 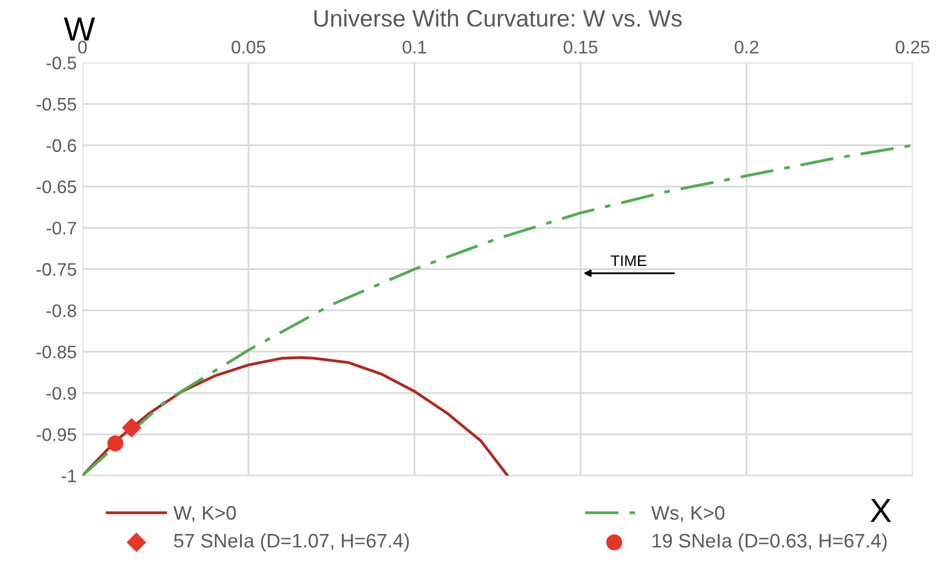 What do you see at coordinates (82, 47) in the screenshot?
I see `x-tick-label: 0` at bounding box center [82, 47].